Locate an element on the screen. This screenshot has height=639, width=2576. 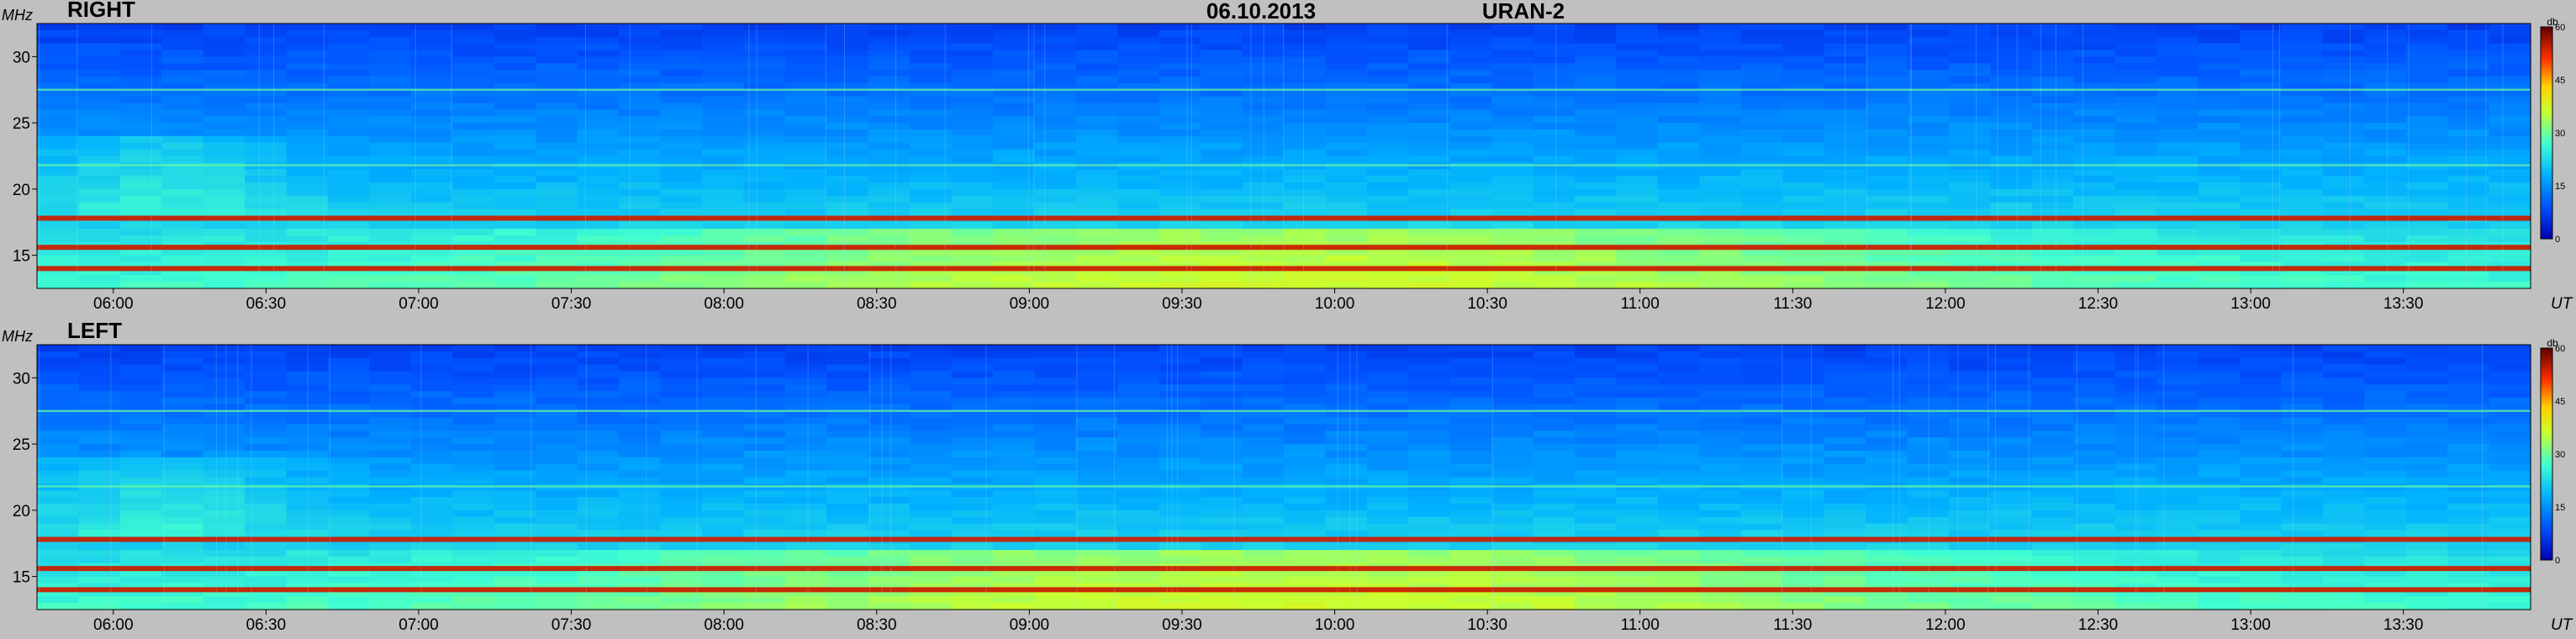
band-line is located at coordinates (1284, 590).